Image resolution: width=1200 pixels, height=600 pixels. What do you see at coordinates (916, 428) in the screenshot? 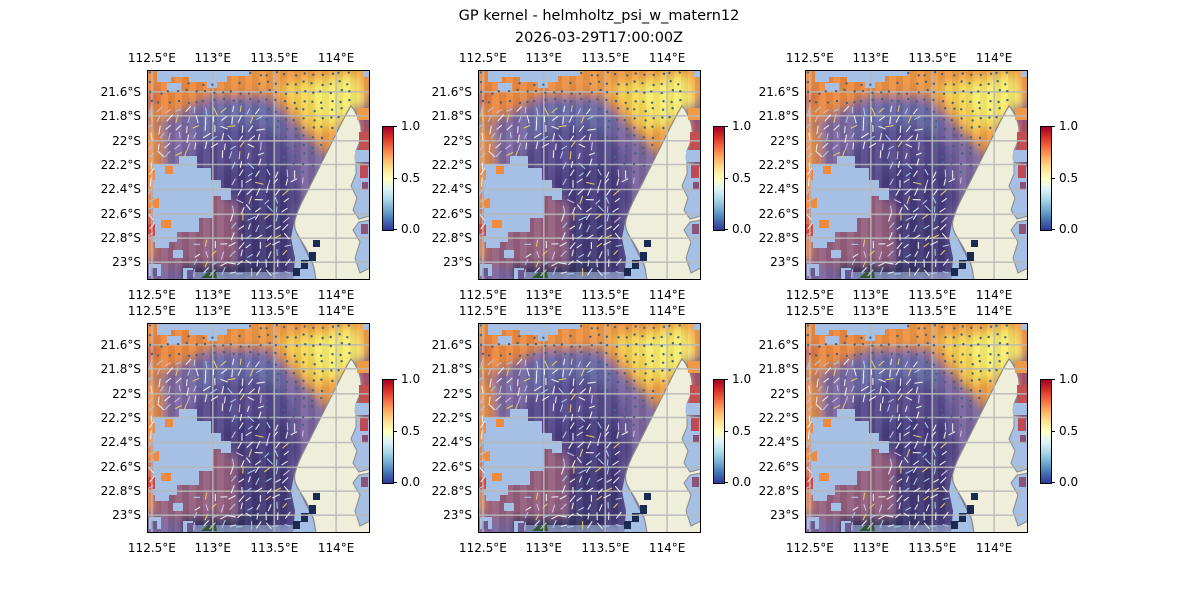
I see `map-panel-r1c2` at bounding box center [916, 428].